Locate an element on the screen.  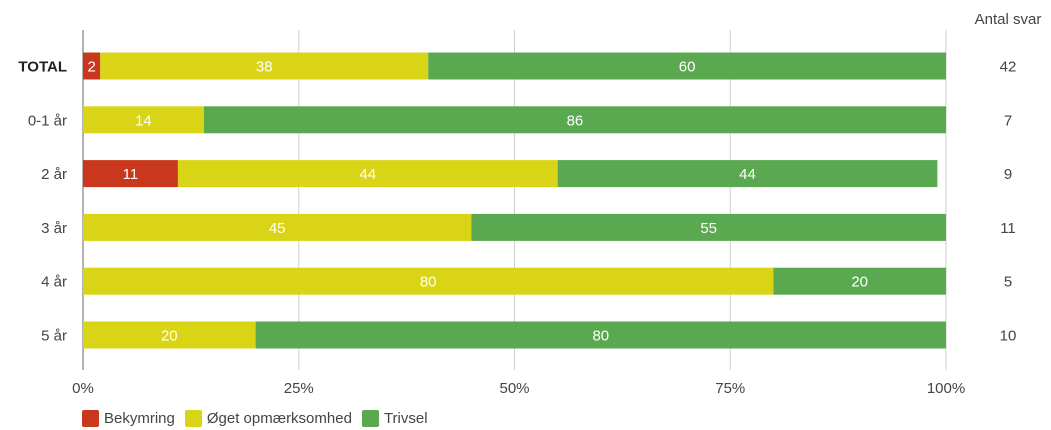
legend-label-oget-opmaerksomhed: Øget opmærksomhed is located at coordinates (279, 418).